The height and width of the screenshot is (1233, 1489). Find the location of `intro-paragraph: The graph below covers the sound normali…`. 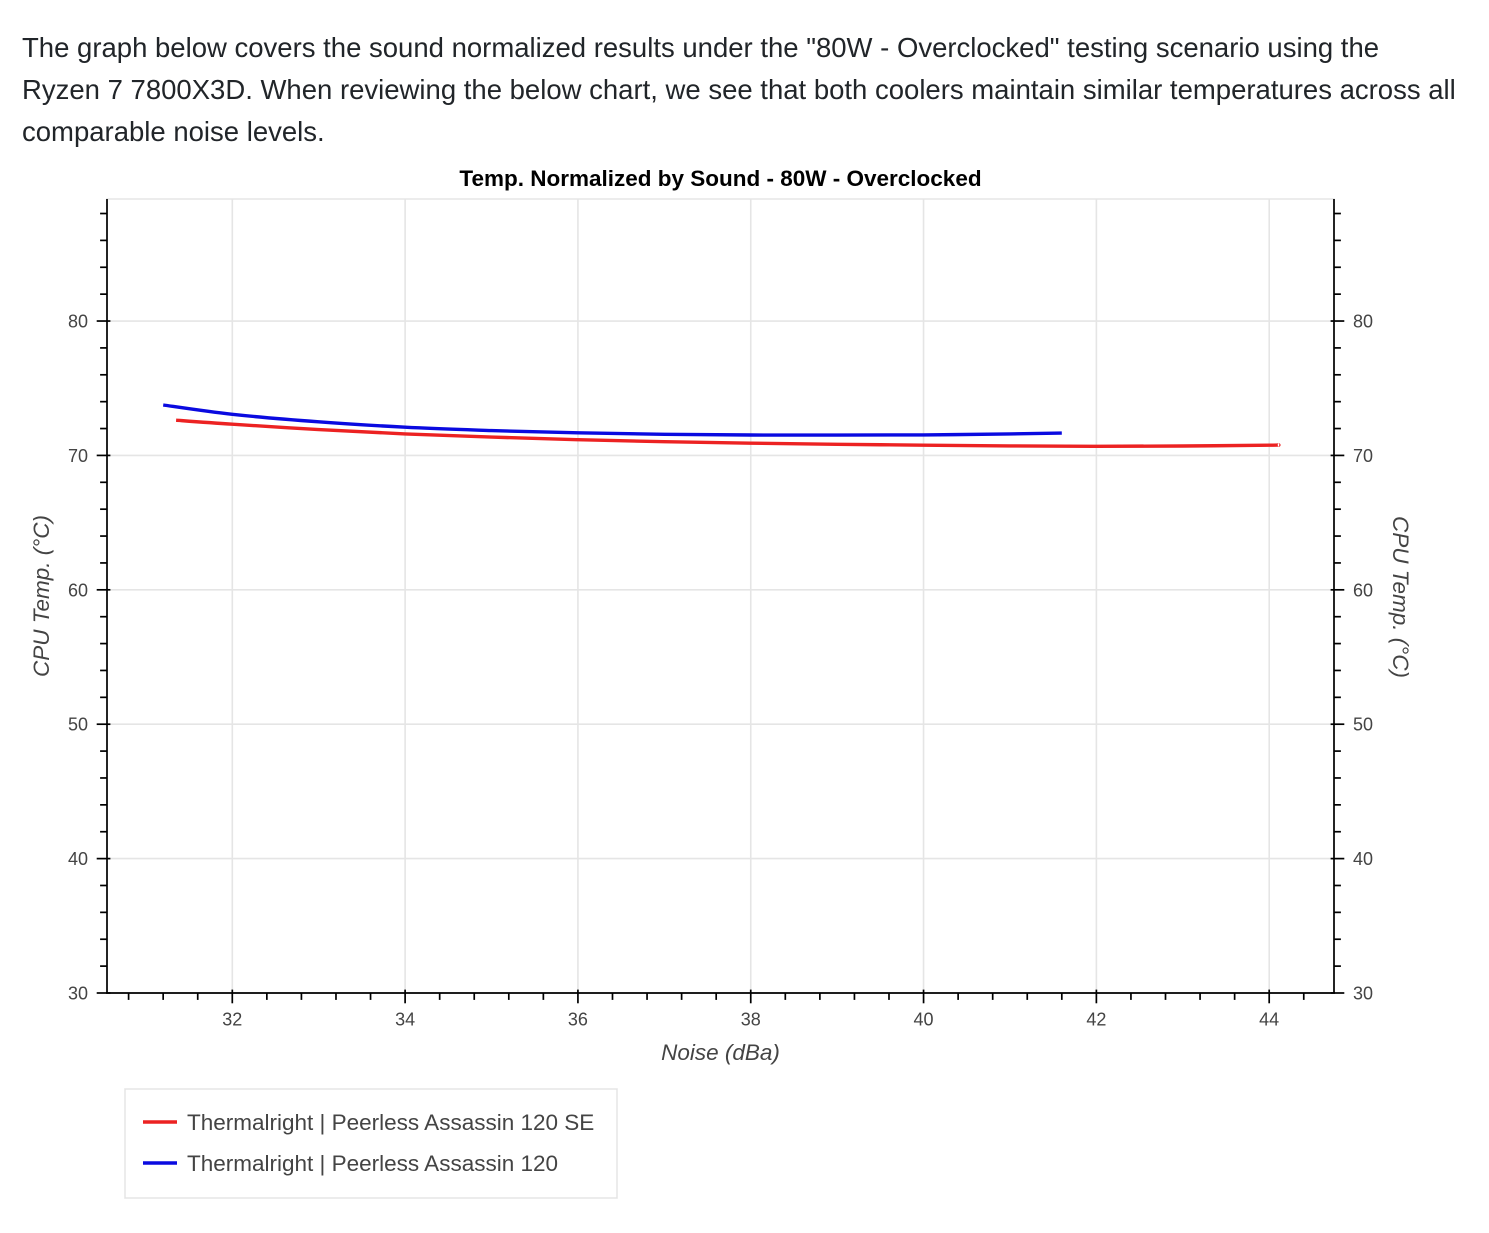

intro-paragraph: The graph below covers the sound normali… is located at coordinates (752, 90).